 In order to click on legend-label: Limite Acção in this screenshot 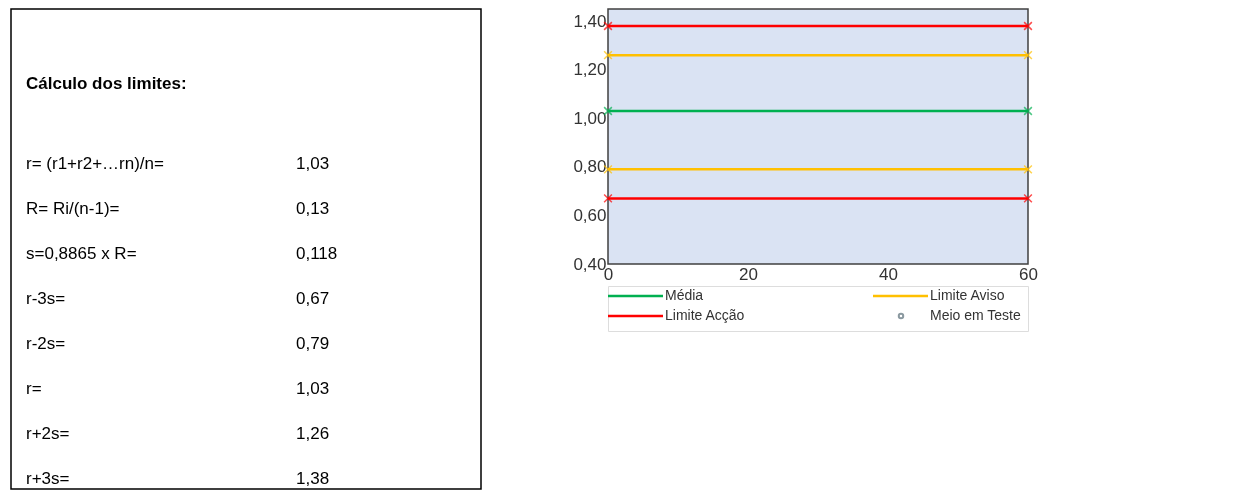, I will do `click(705, 315)`.